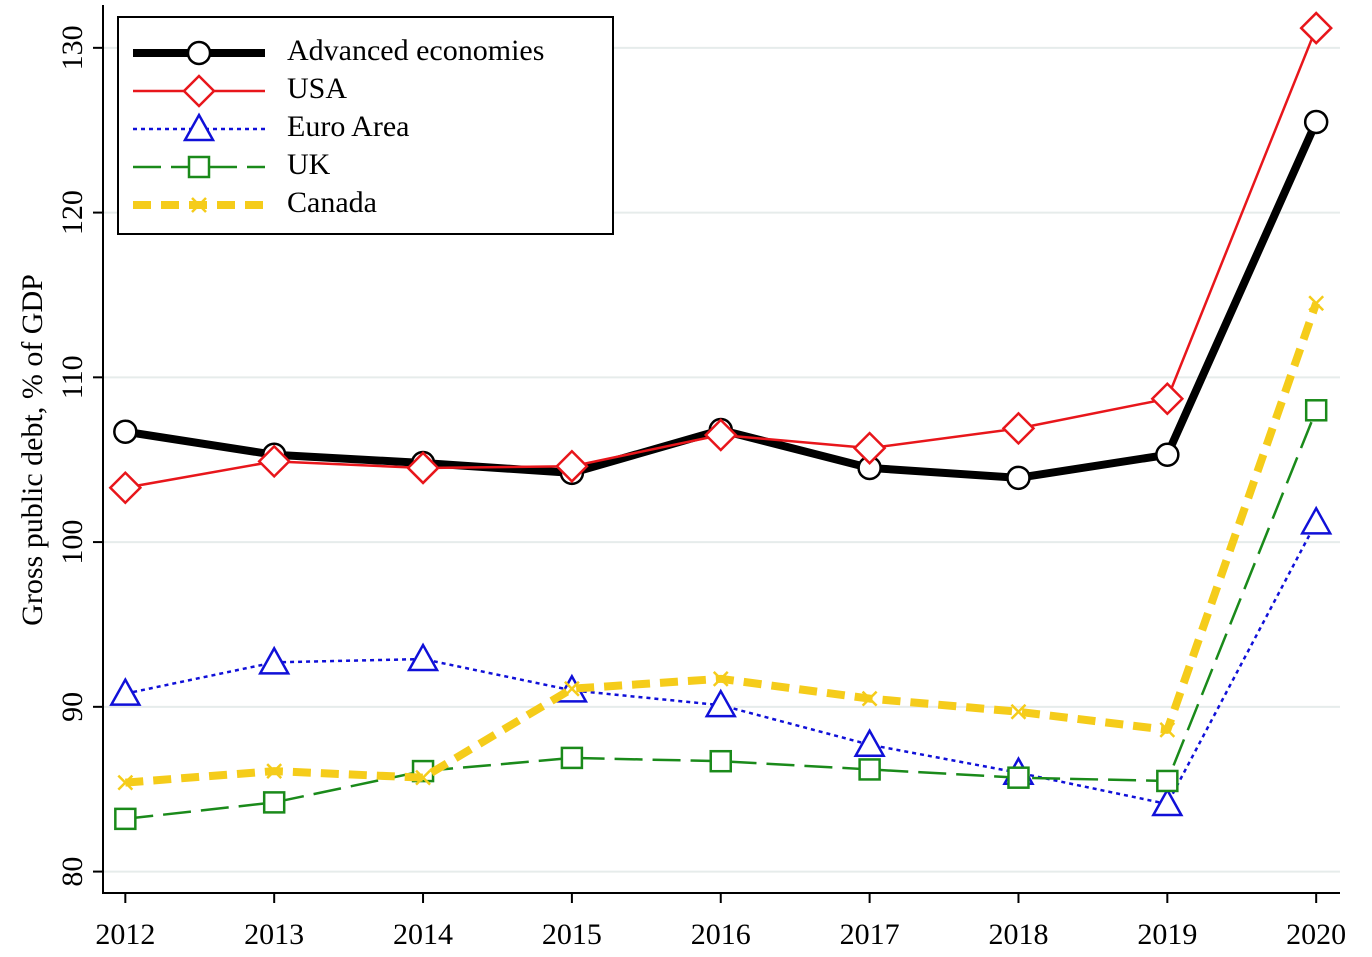 The width and height of the screenshot is (1372, 957). I want to click on x-tick-label: 2013, so click(274, 934).